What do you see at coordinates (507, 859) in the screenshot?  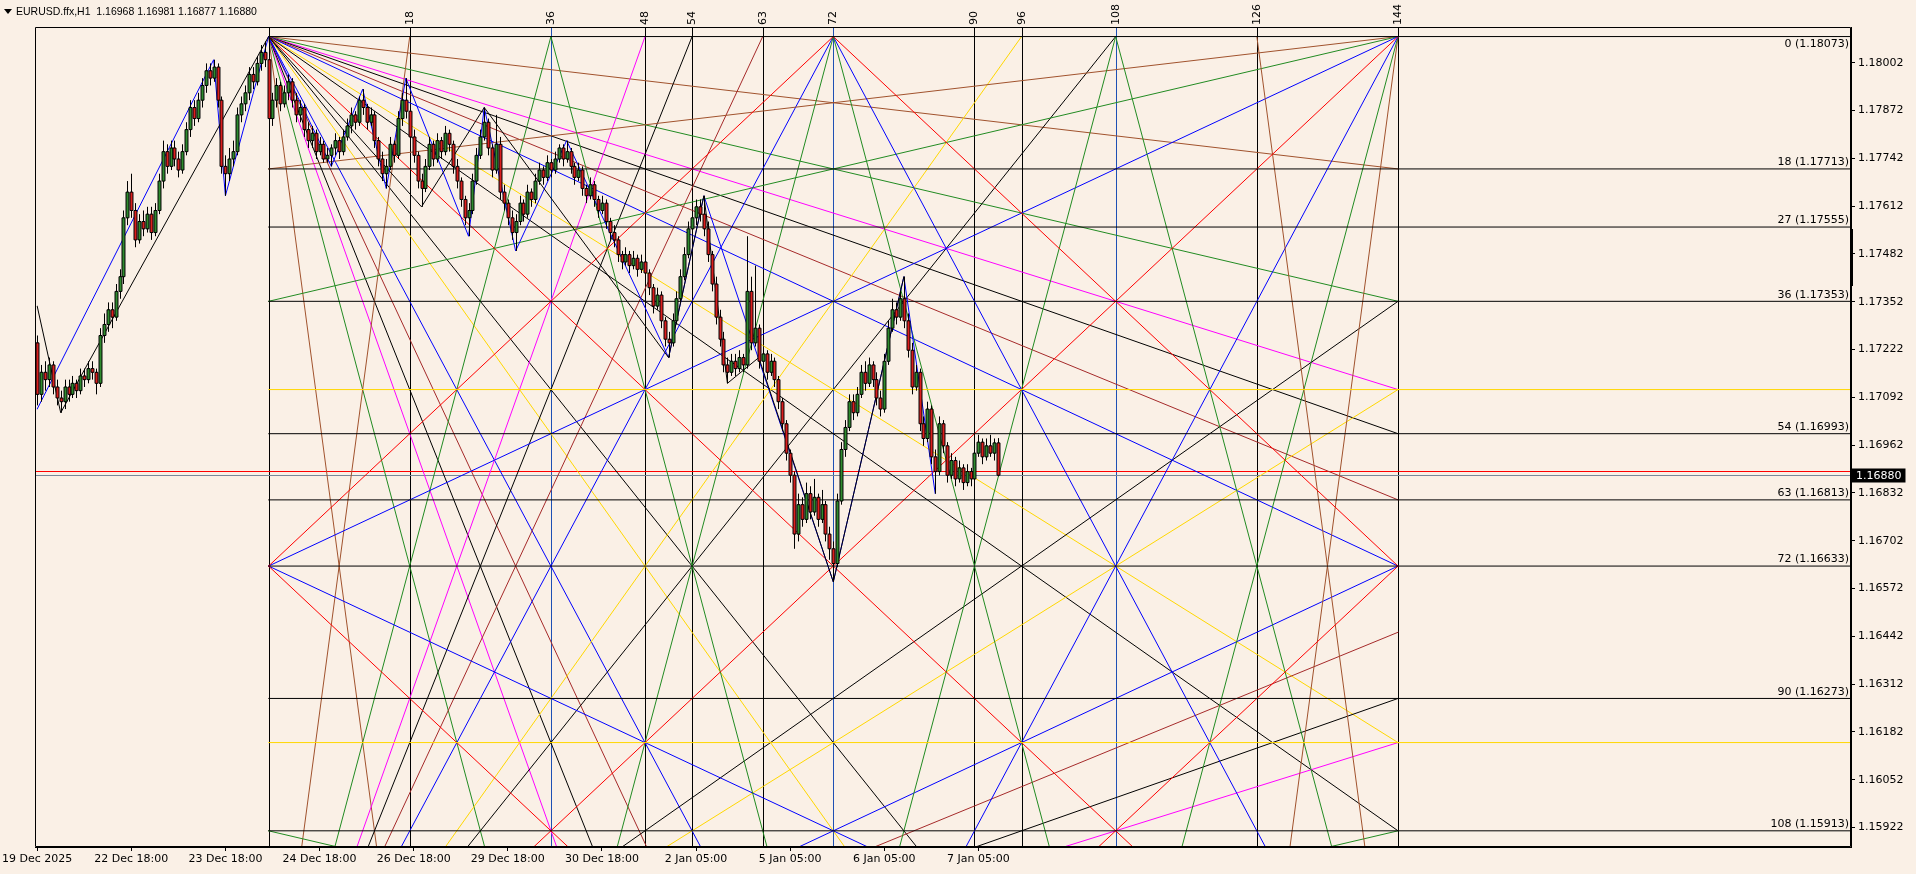 I see `x-tick-label: 29 Dec 18:00` at bounding box center [507, 859].